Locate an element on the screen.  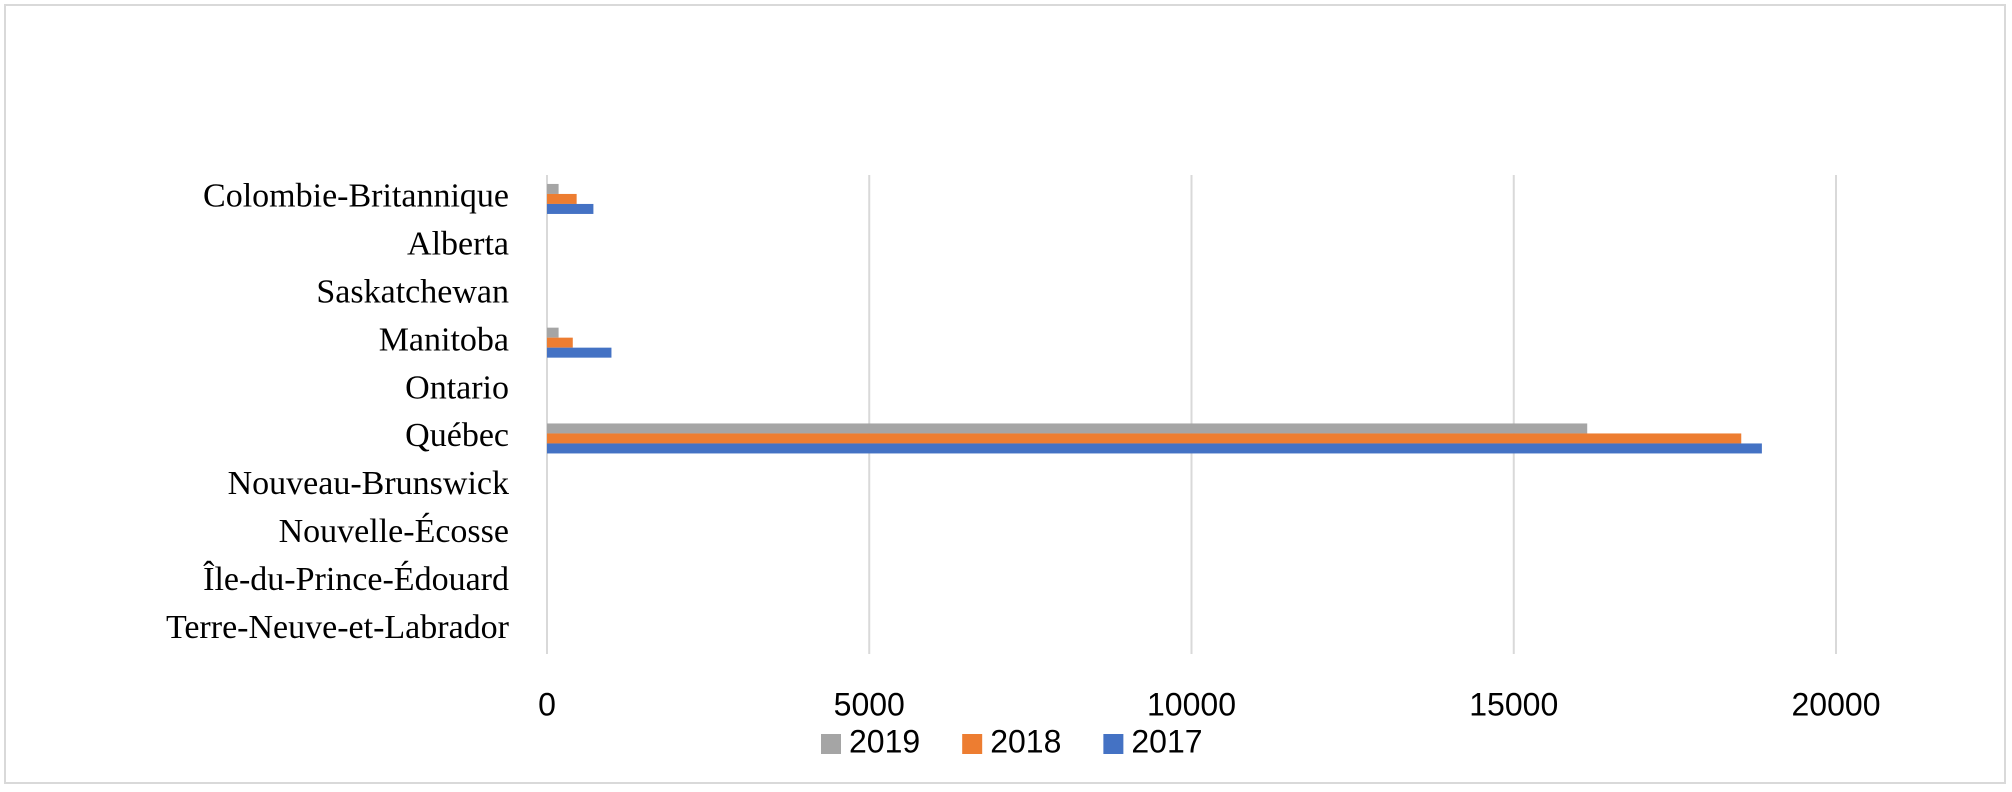
x-tick-label: 0 is located at coordinates (547, 704).